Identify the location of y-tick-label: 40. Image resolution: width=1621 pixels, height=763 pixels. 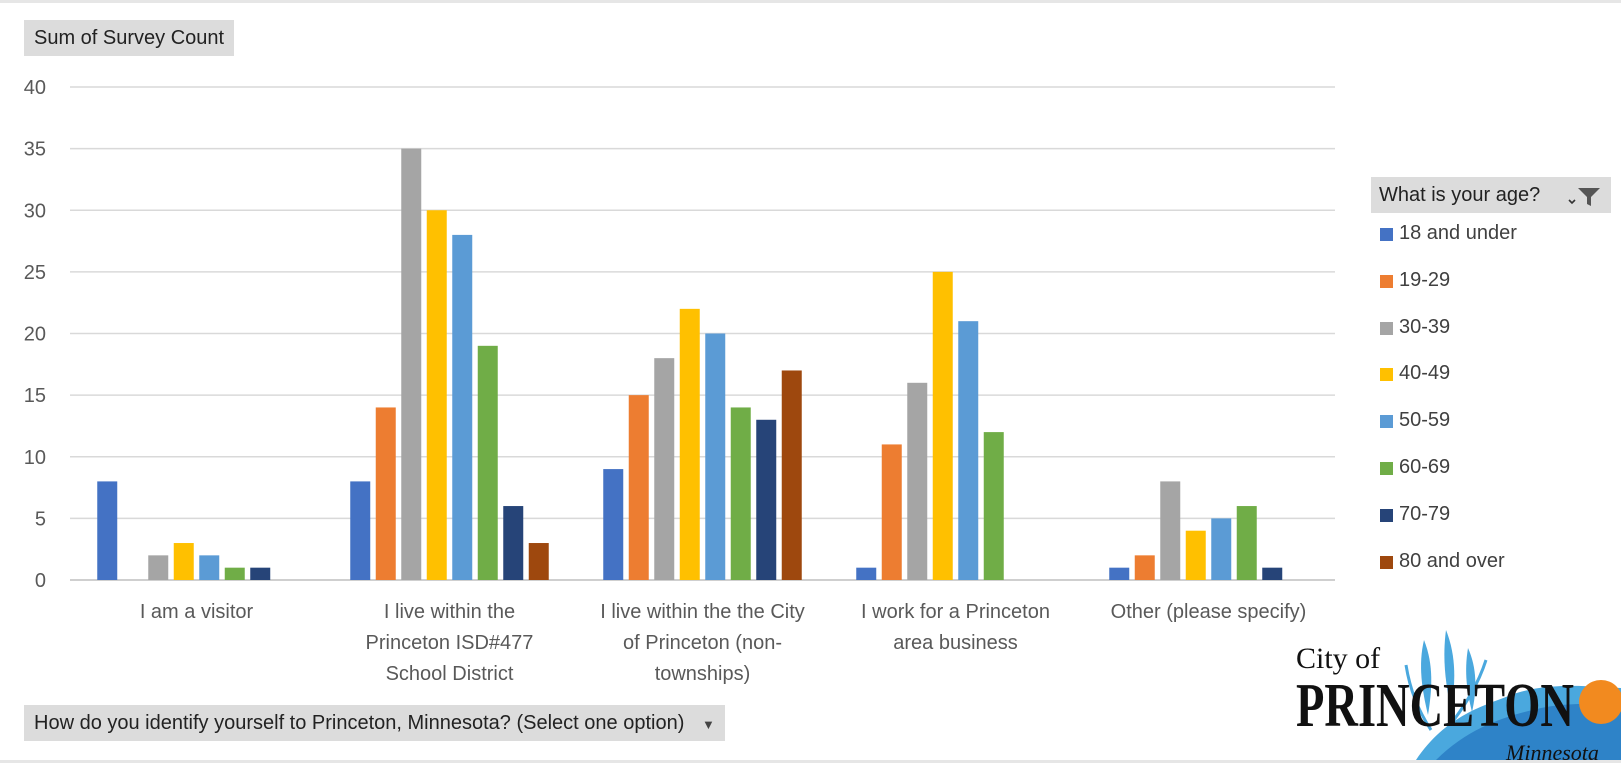
(35, 88).